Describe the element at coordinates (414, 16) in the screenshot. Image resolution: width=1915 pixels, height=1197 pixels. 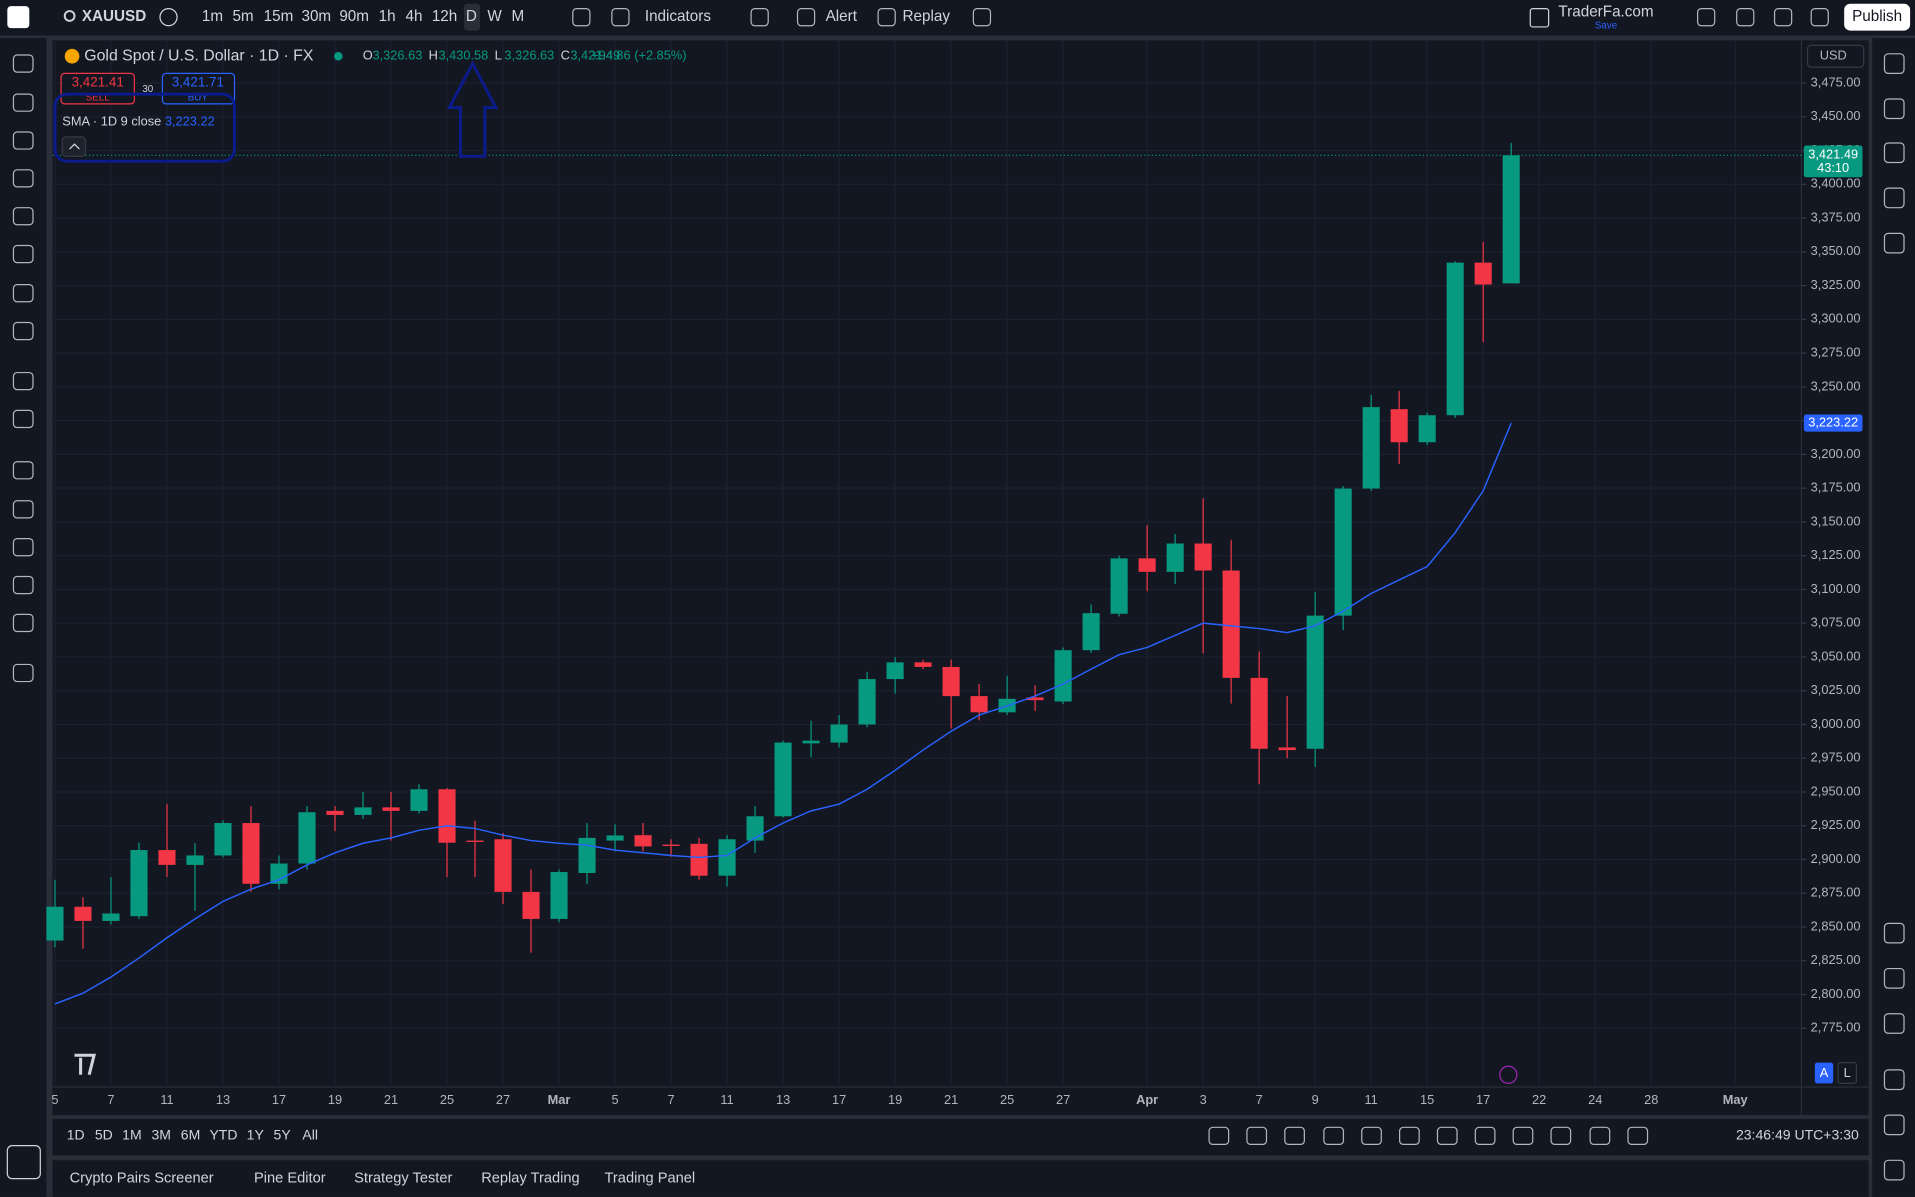
I see `interval-button: 4h` at that location.